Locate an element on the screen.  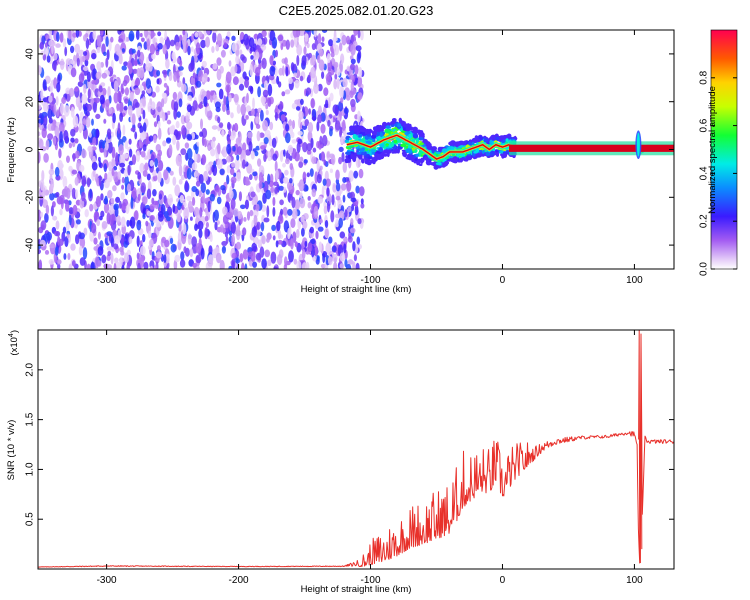
snr-y-tick-label: 0.5 is located at coordinates (30, 519).